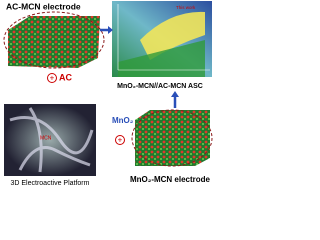 The height and width of the screenshot is (240, 320). What do you see at coordinates (160, 86) in the screenshot?
I see `device-title: MnO₂-MCN//AC-MCN ASC` at bounding box center [160, 86].